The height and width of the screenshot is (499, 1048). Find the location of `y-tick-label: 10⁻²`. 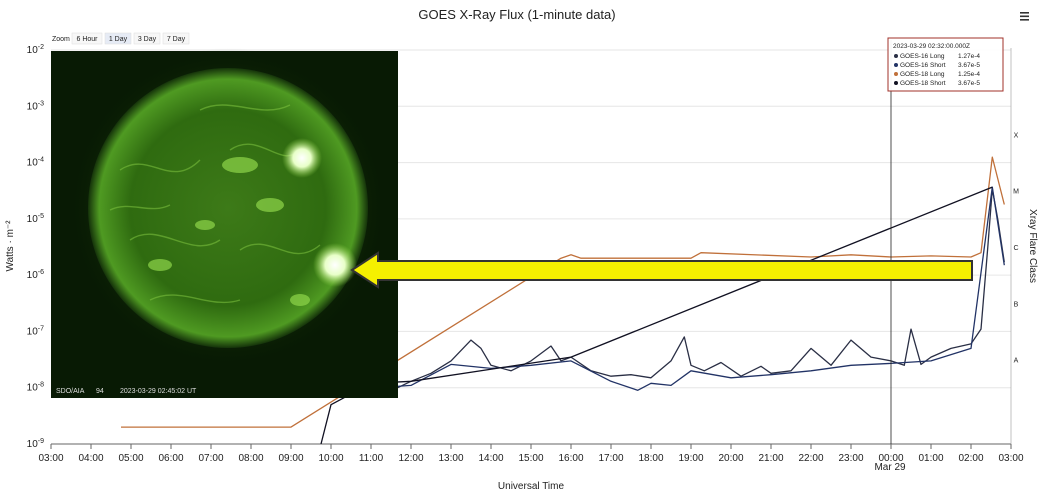

y-tick-label: 10⁻² is located at coordinates (35, 50).